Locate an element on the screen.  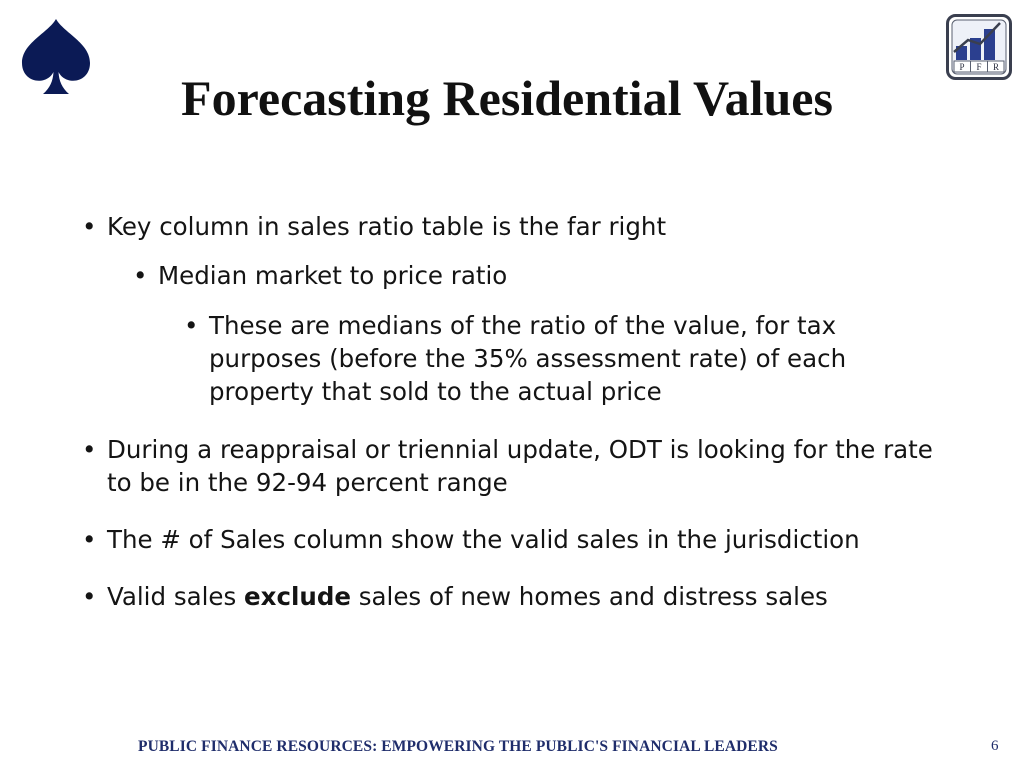
bullet-text-after: sales of new homes and distress sales is located at coordinates (589, 596).